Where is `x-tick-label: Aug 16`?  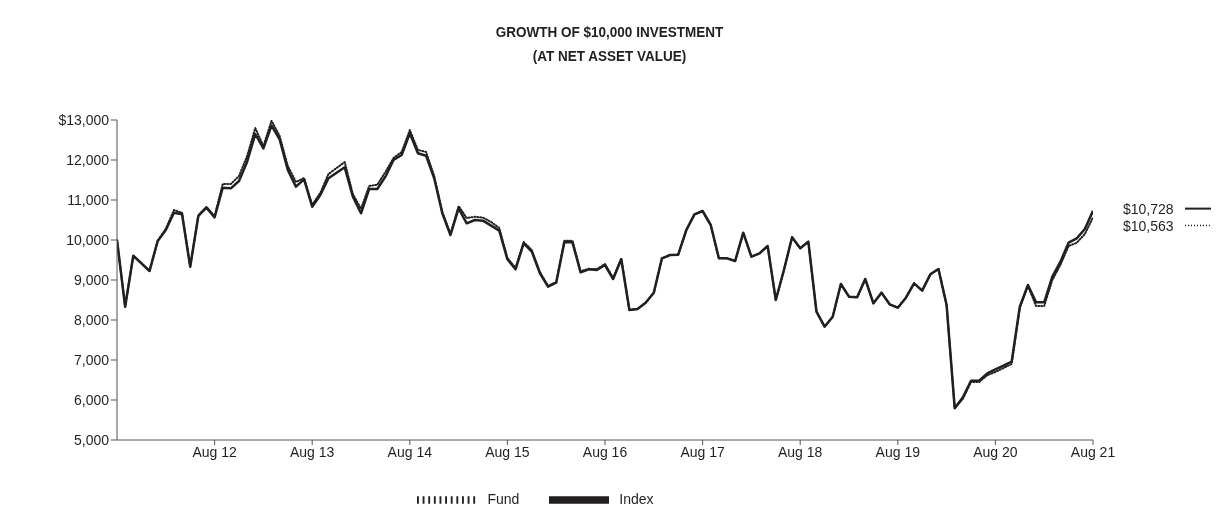
x-tick-label: Aug 16 is located at coordinates (605, 451).